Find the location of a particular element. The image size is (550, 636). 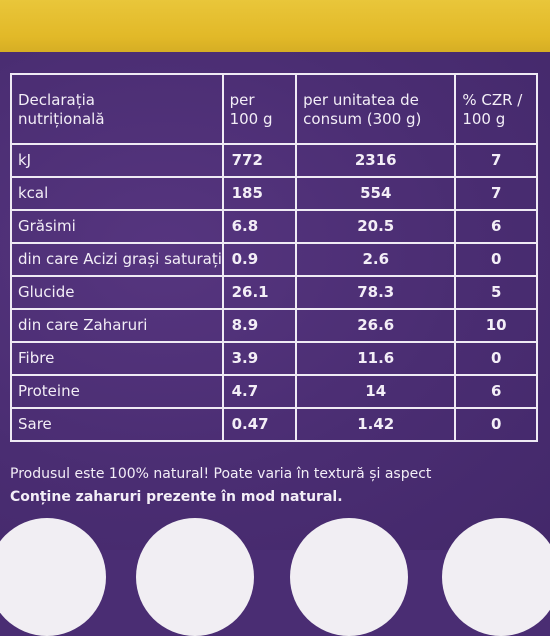

header-per-unit-line2: consum (300 g) is located at coordinates (362, 119).